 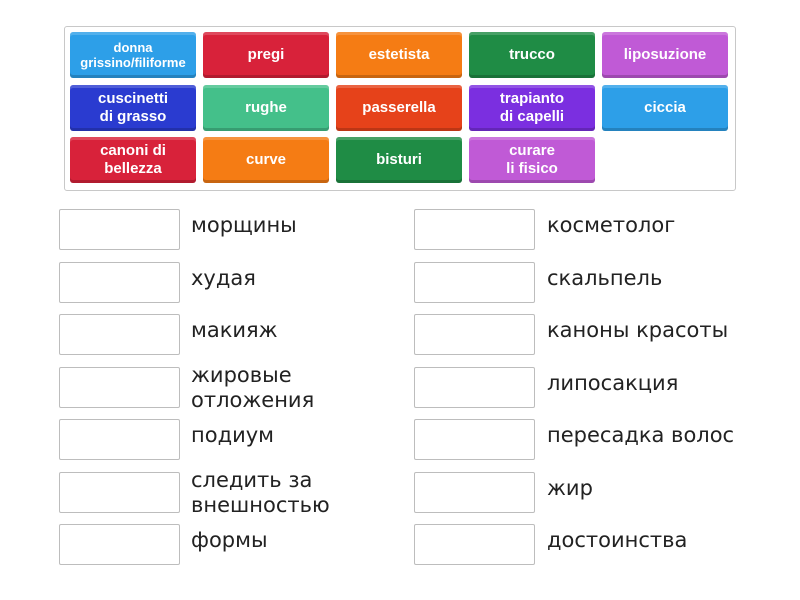 I want to click on tile-label: rughe, so click(x=266, y=107).